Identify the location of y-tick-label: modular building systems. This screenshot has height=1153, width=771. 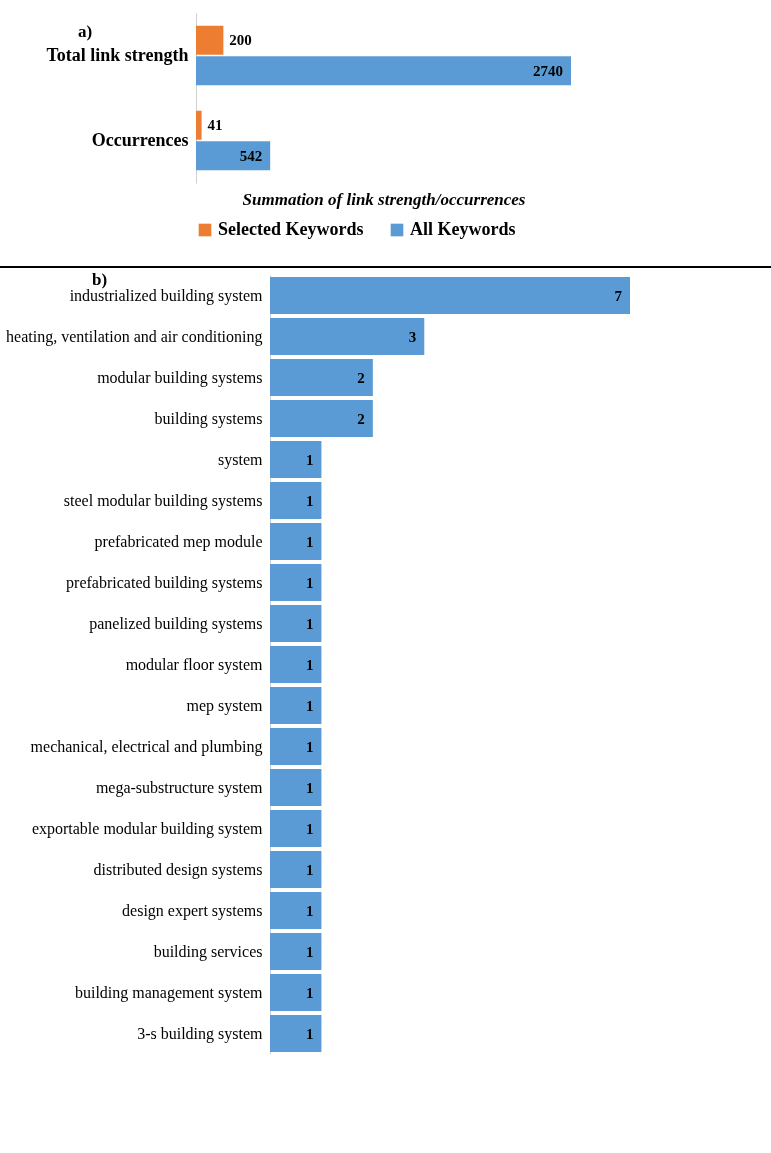
(180, 377).